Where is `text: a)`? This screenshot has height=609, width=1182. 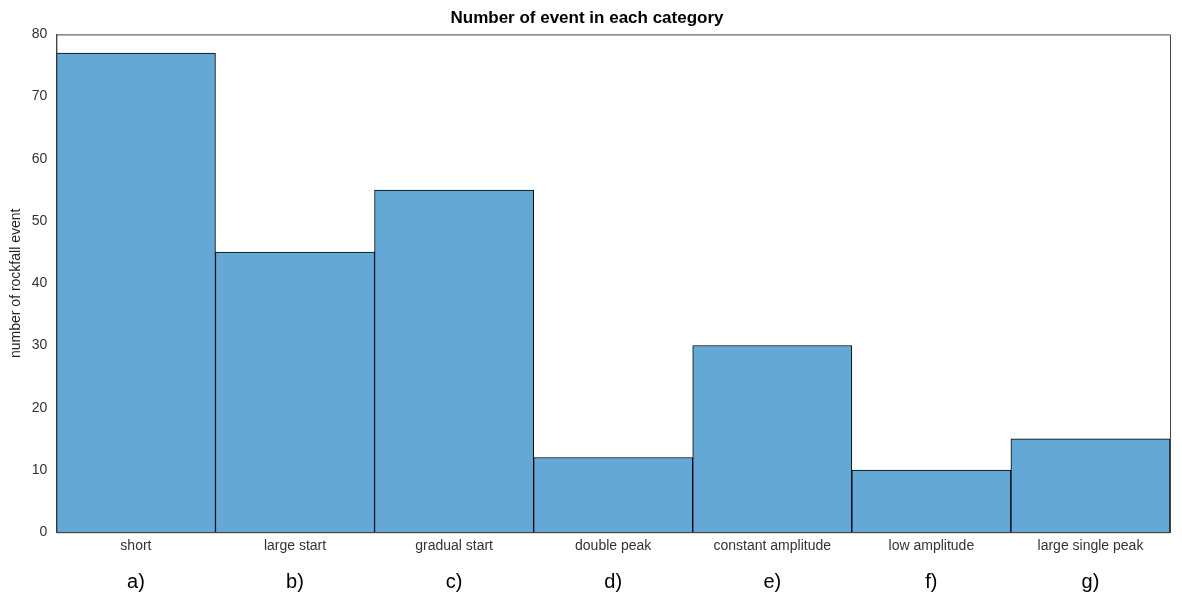
text: a) is located at coordinates (136, 580).